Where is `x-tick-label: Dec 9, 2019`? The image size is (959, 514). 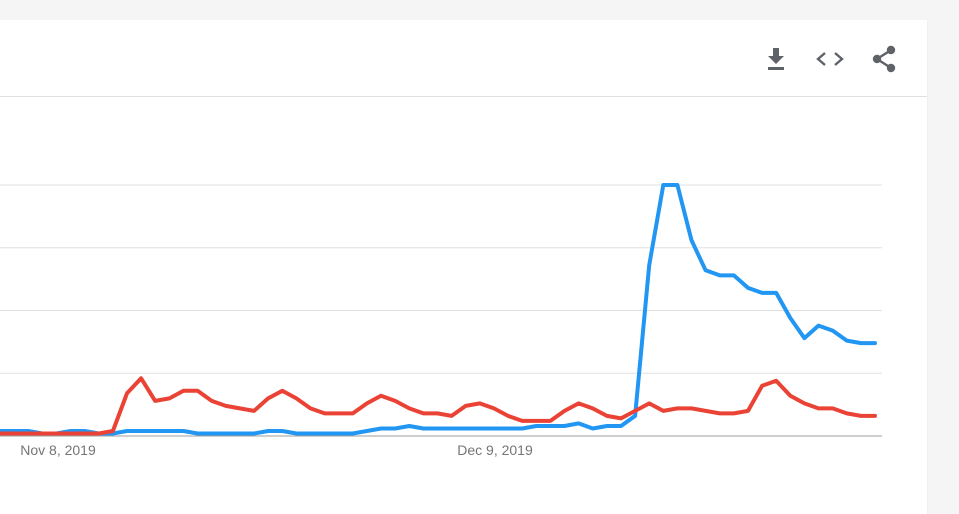
x-tick-label: Dec 9, 2019 is located at coordinates (495, 450).